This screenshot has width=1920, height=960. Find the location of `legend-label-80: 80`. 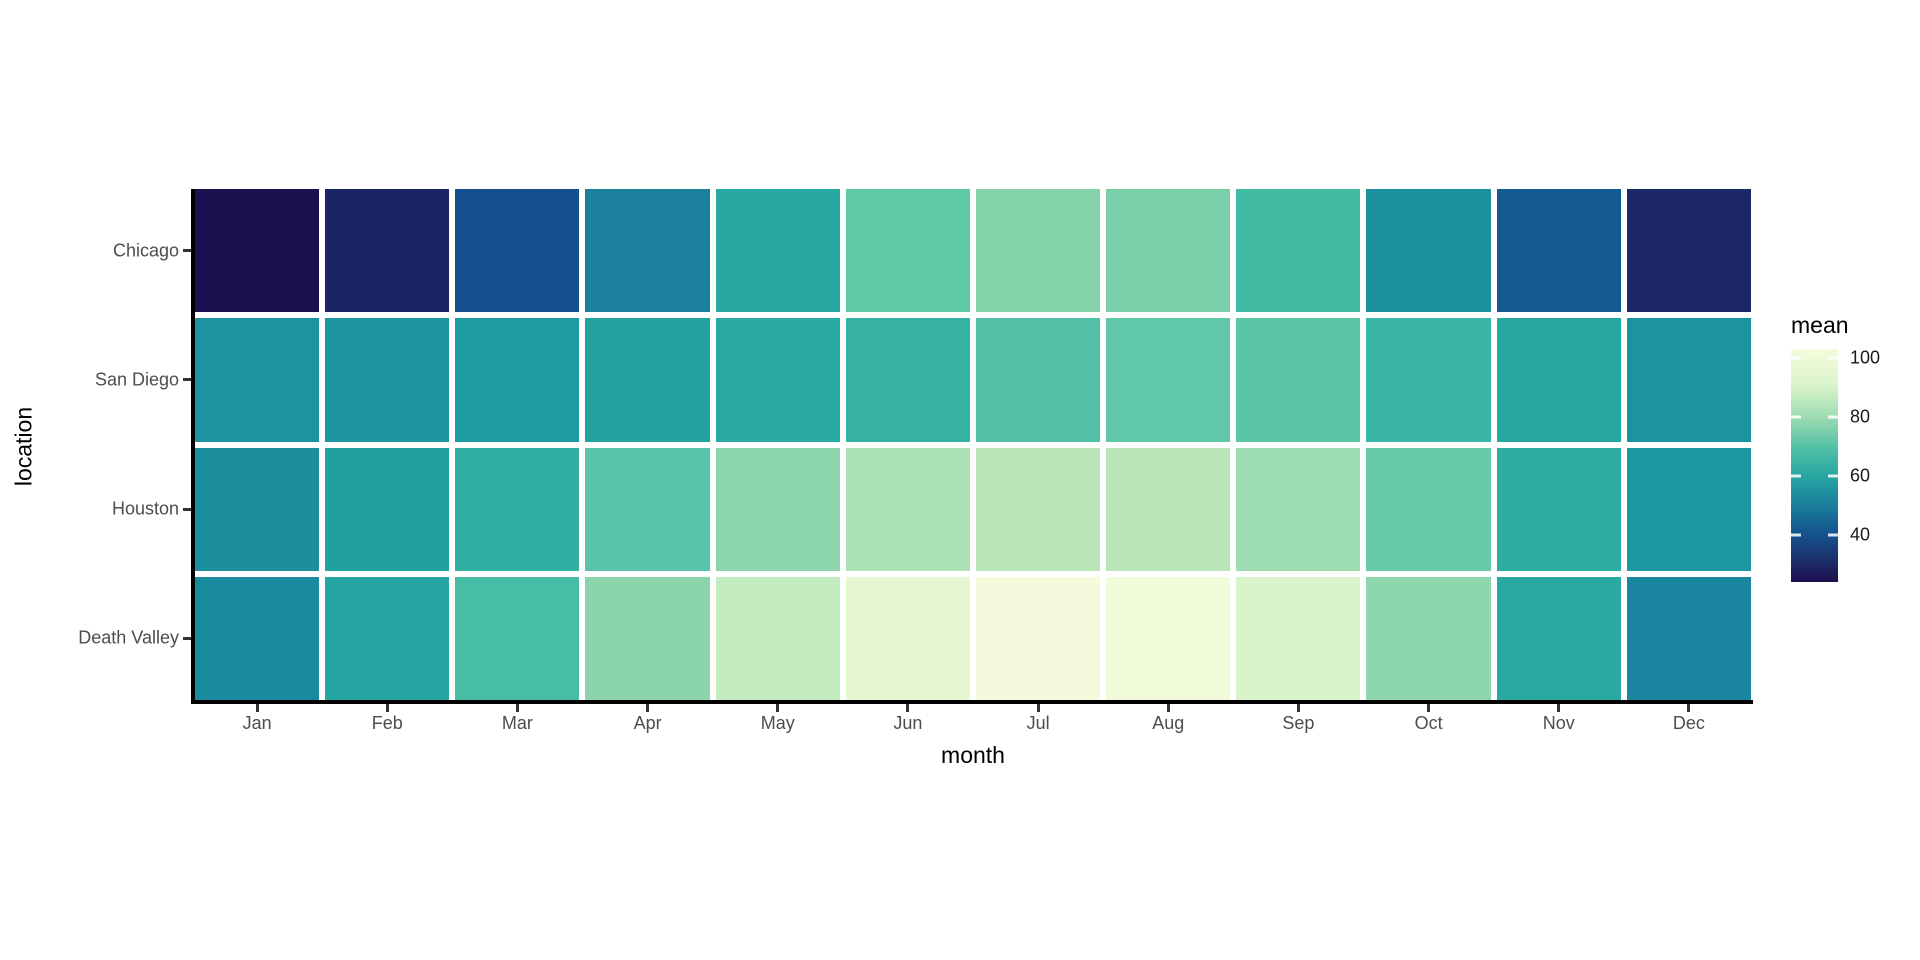

legend-label-80: 80 is located at coordinates (1860, 416).